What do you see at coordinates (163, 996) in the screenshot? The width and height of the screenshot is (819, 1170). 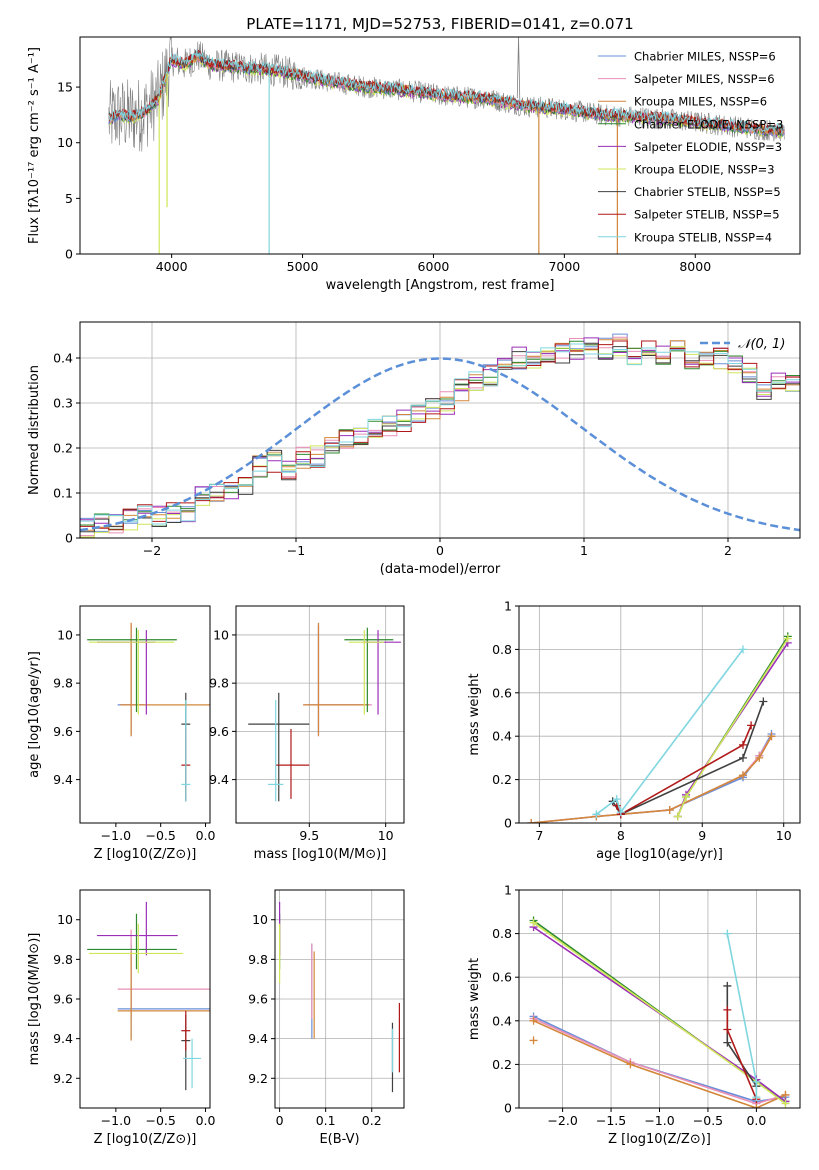 I see `mass_vs_Z-point-kroupa_miles` at bounding box center [163, 996].